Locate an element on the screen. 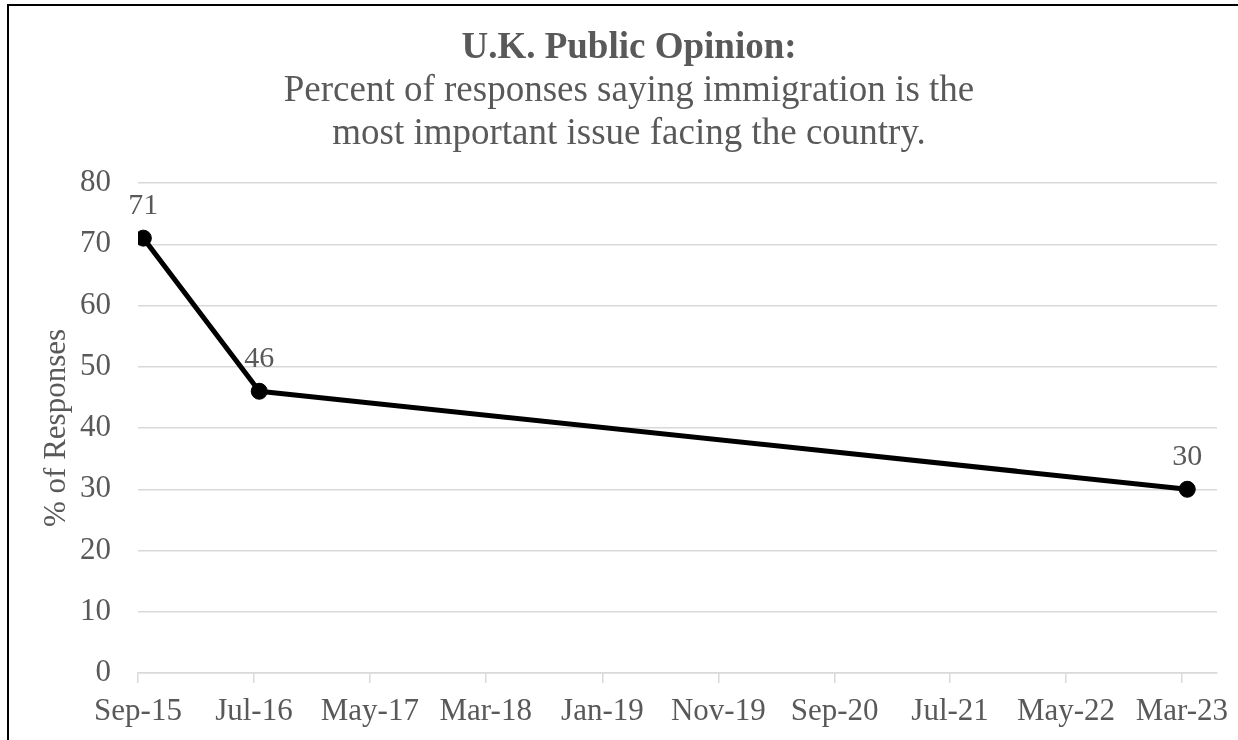  chart-subtitle: Percent of responses saying immigration is the most important issue facing the country. is located at coordinates (629, 110).